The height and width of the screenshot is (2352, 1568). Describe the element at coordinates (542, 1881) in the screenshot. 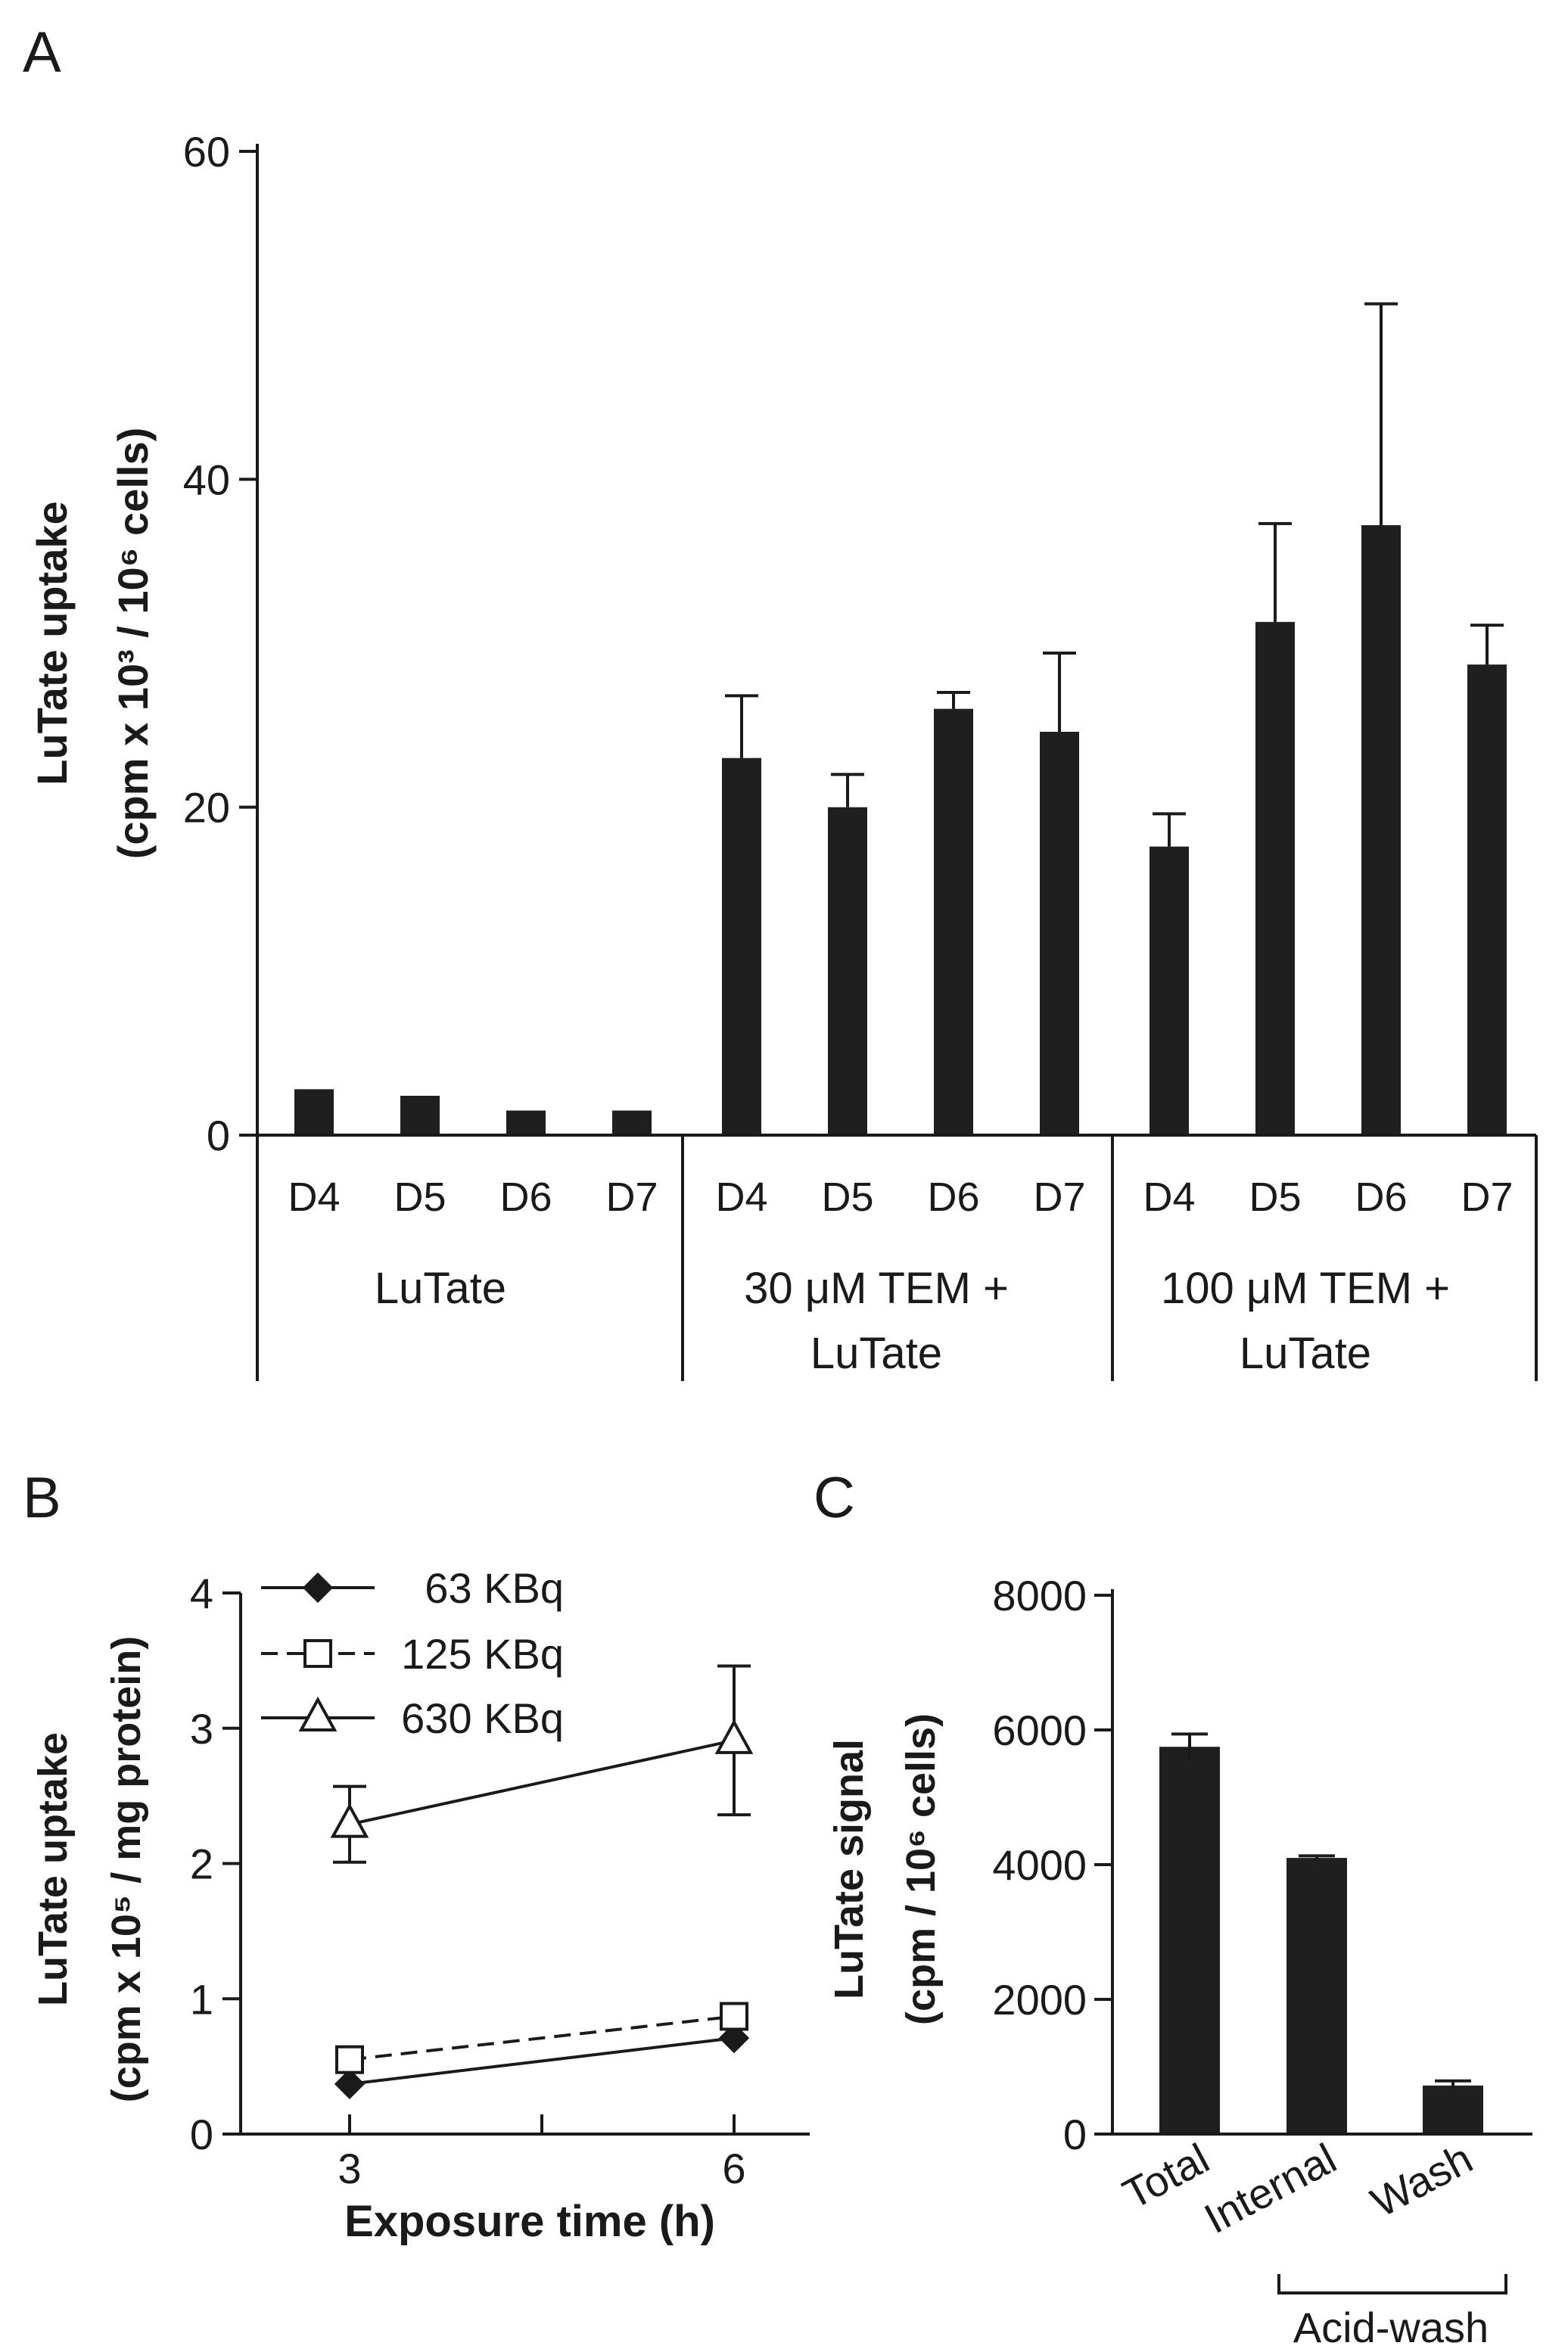

I see `panel-b-series` at that location.